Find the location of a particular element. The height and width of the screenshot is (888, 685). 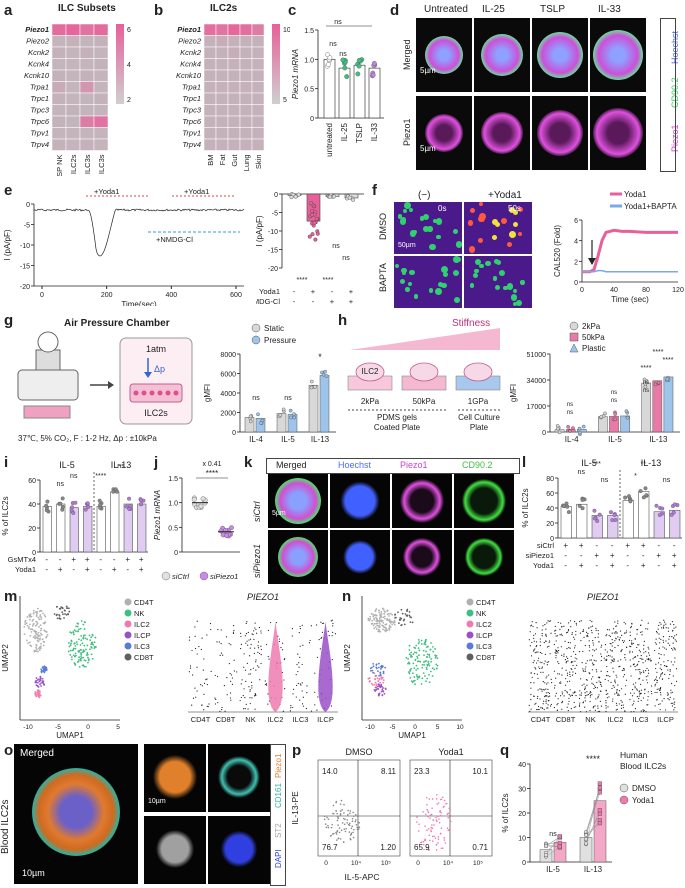

x-tick-label: -5 is located at coordinates (58, 727).